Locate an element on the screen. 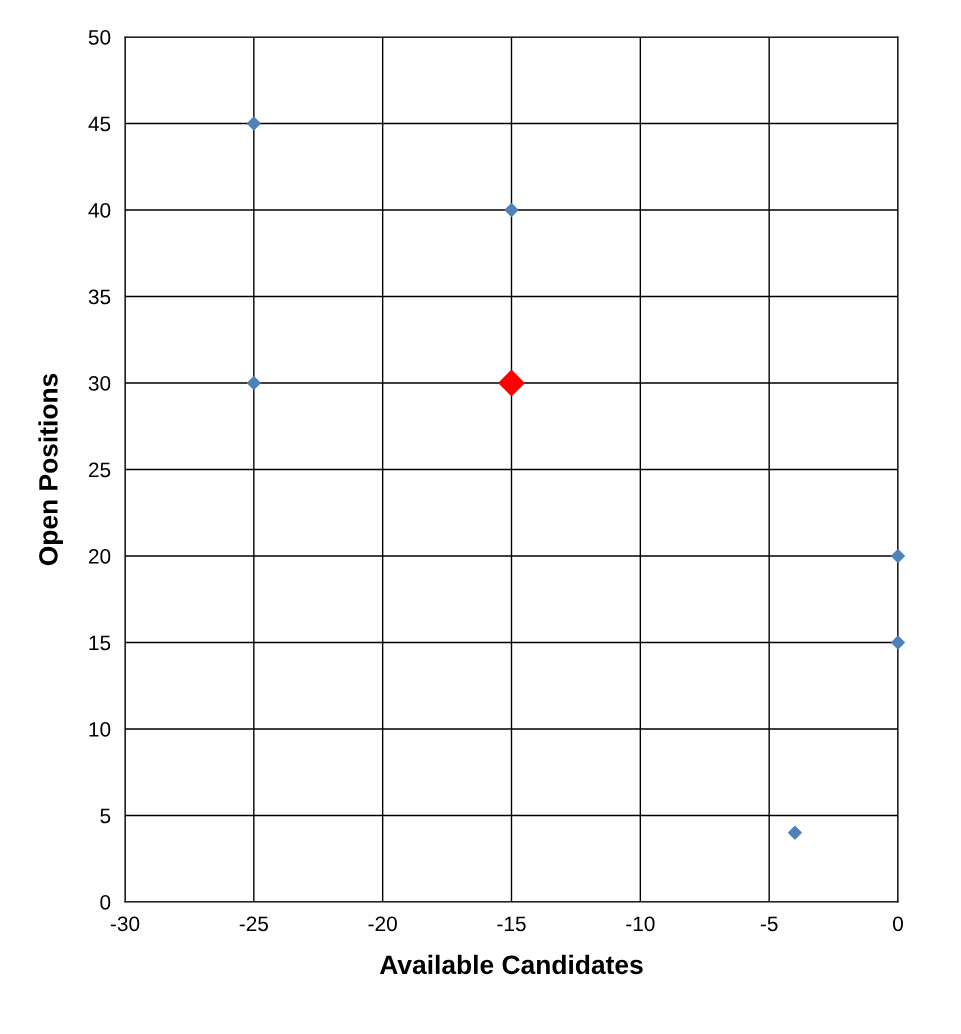 Image resolution: width=961 pixels, height=1034 pixels. y-tick-label: 10 is located at coordinates (100, 729).